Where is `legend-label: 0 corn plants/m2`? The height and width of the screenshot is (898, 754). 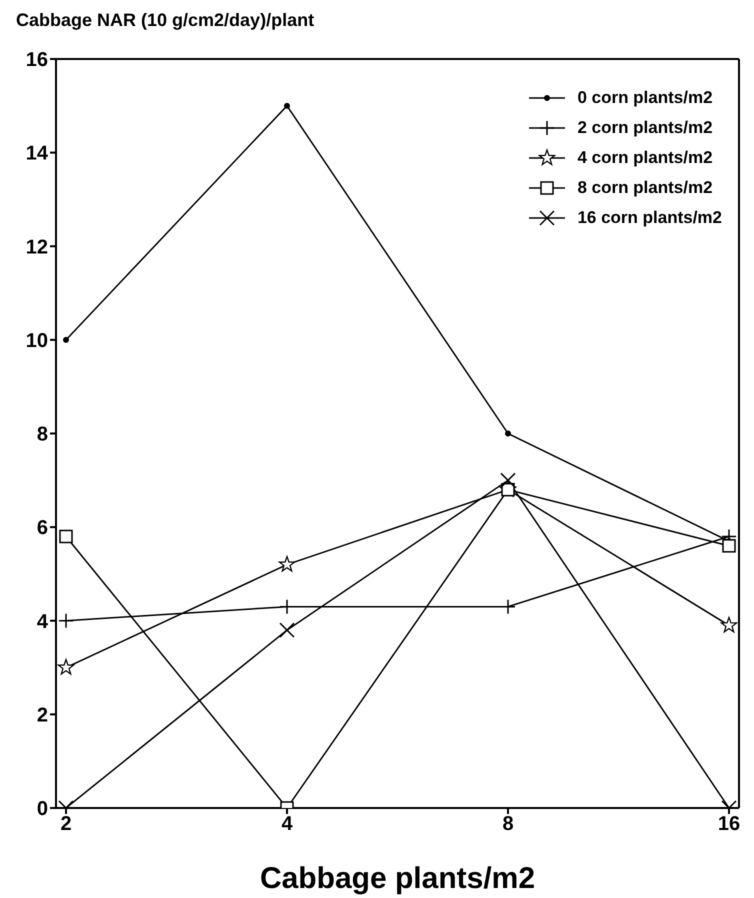 legend-label: 0 corn plants/m2 is located at coordinates (645, 98).